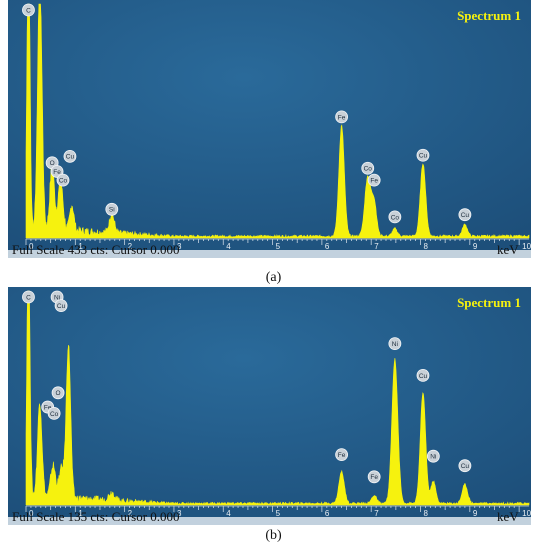  I want to click on caption-b: (b), so click(273, 535).